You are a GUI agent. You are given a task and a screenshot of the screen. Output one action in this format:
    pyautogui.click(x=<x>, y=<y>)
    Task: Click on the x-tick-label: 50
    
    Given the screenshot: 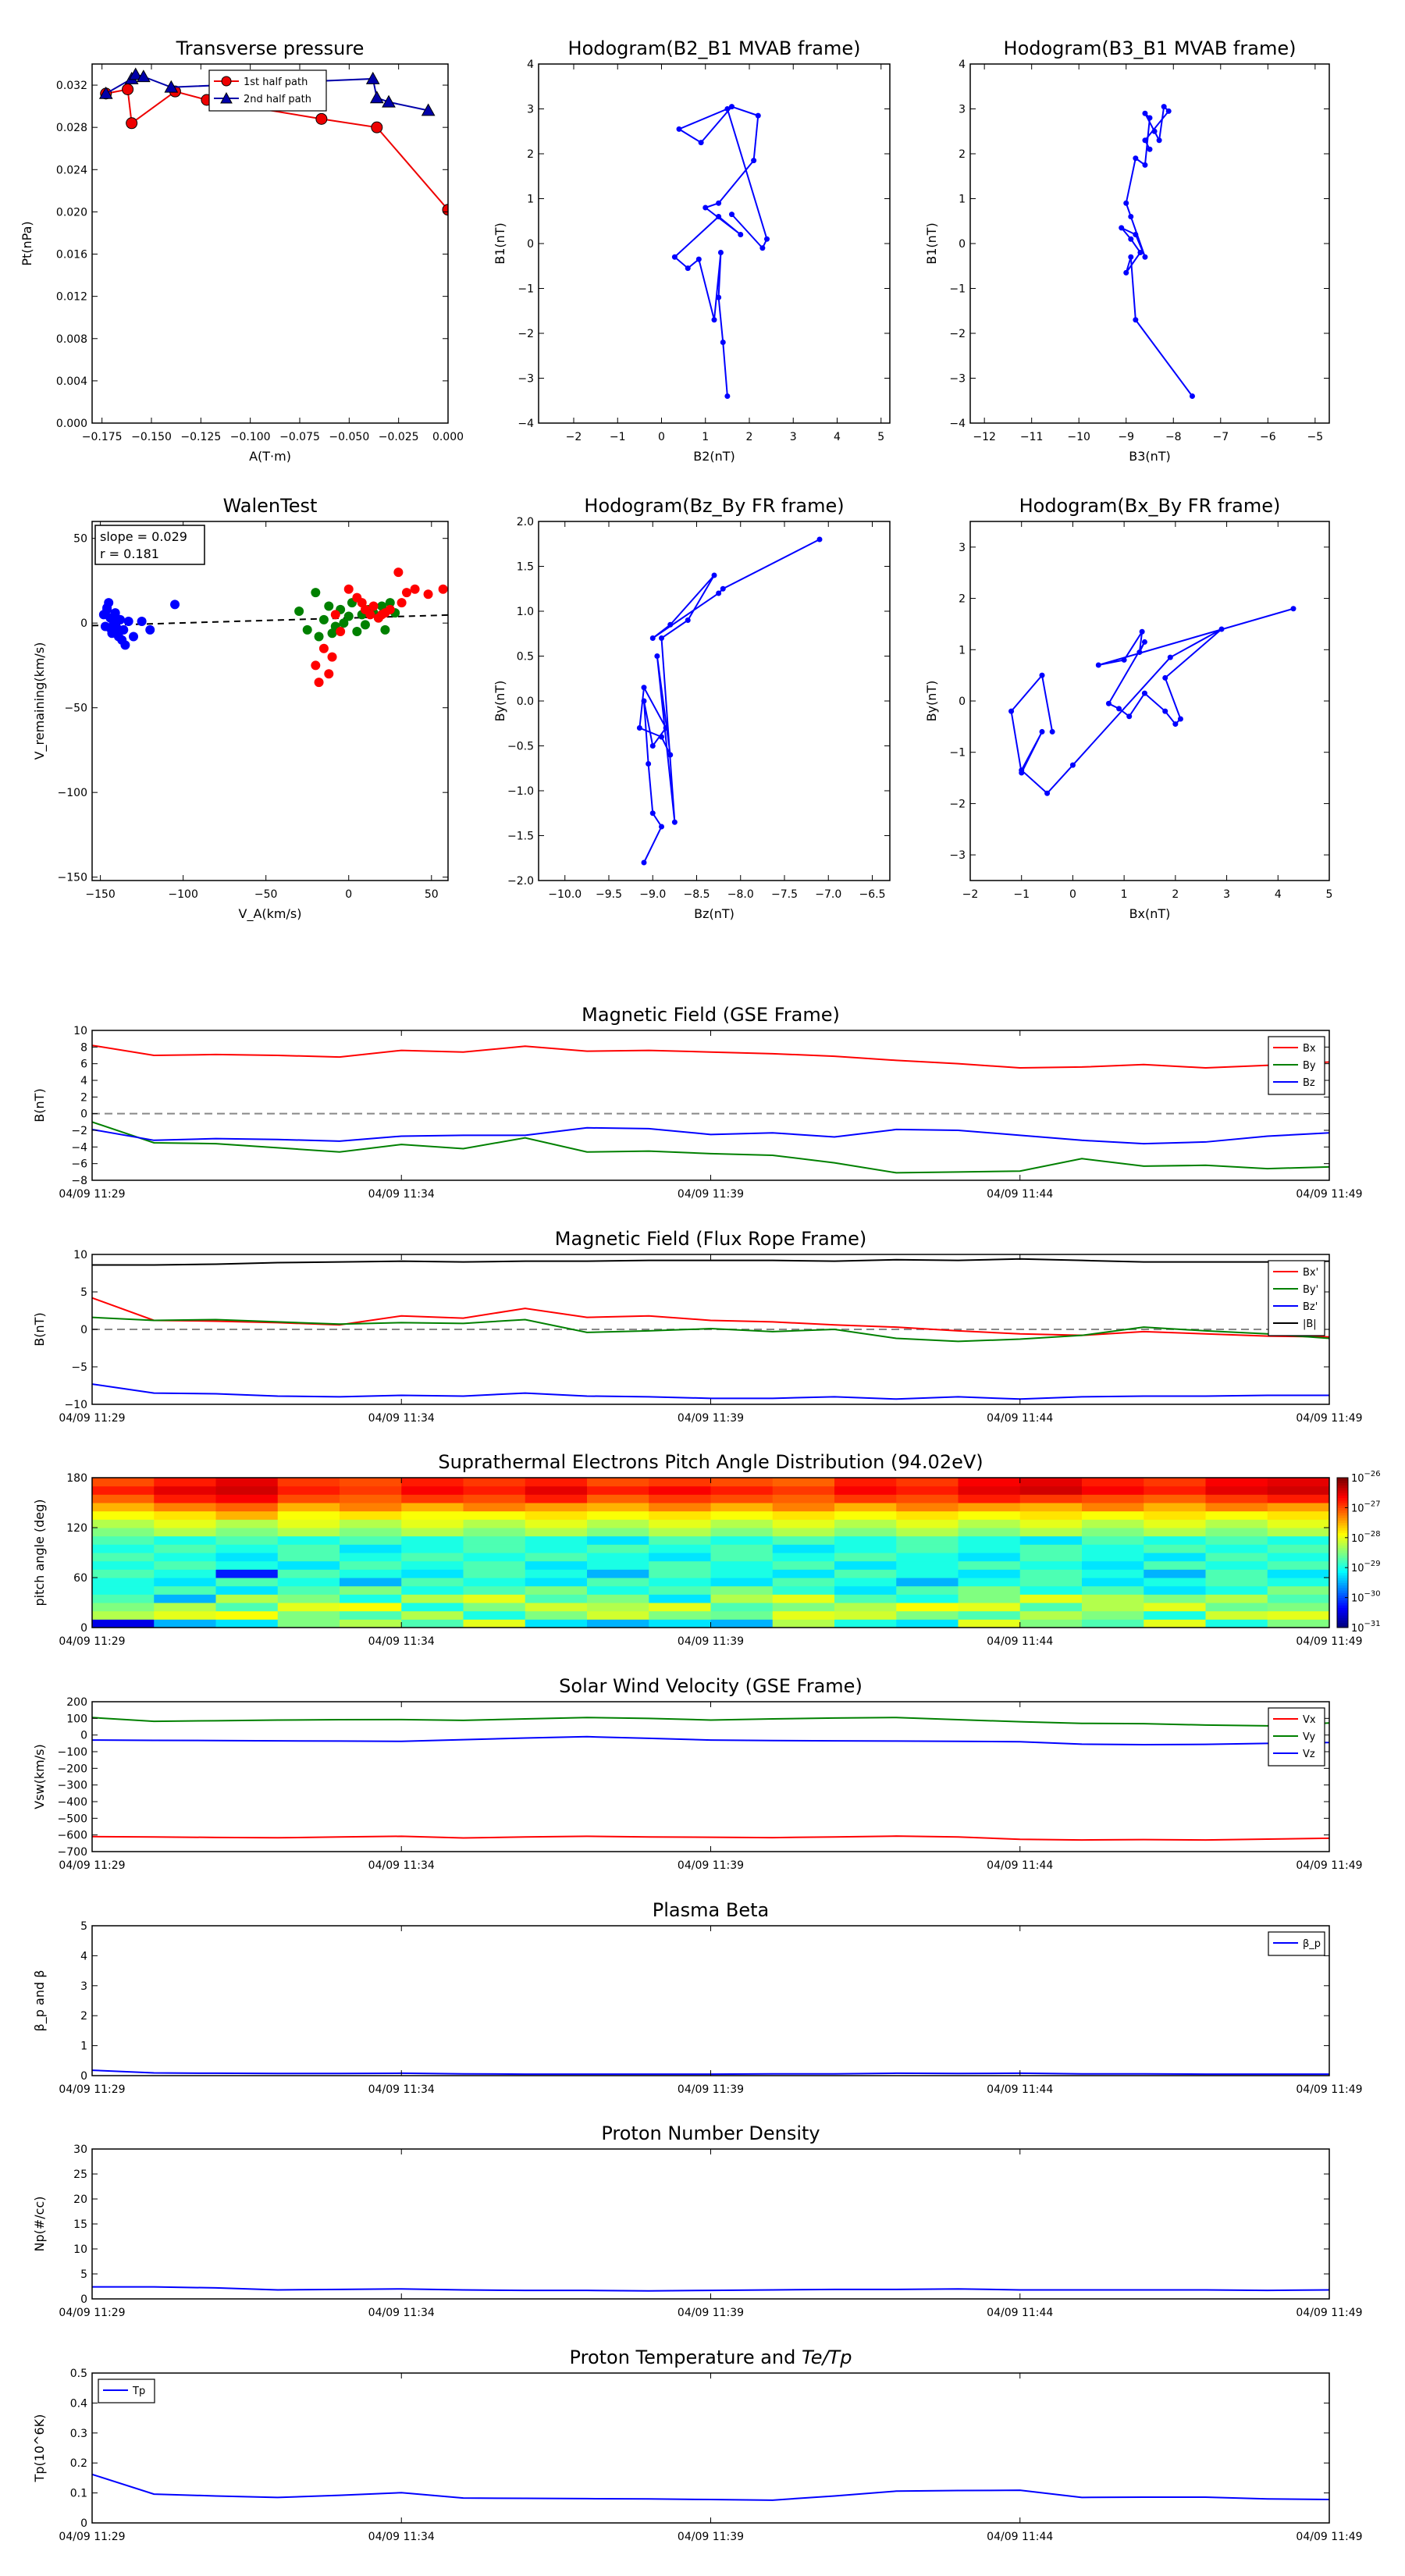 What is the action you would take?
    pyautogui.click(x=432, y=894)
    